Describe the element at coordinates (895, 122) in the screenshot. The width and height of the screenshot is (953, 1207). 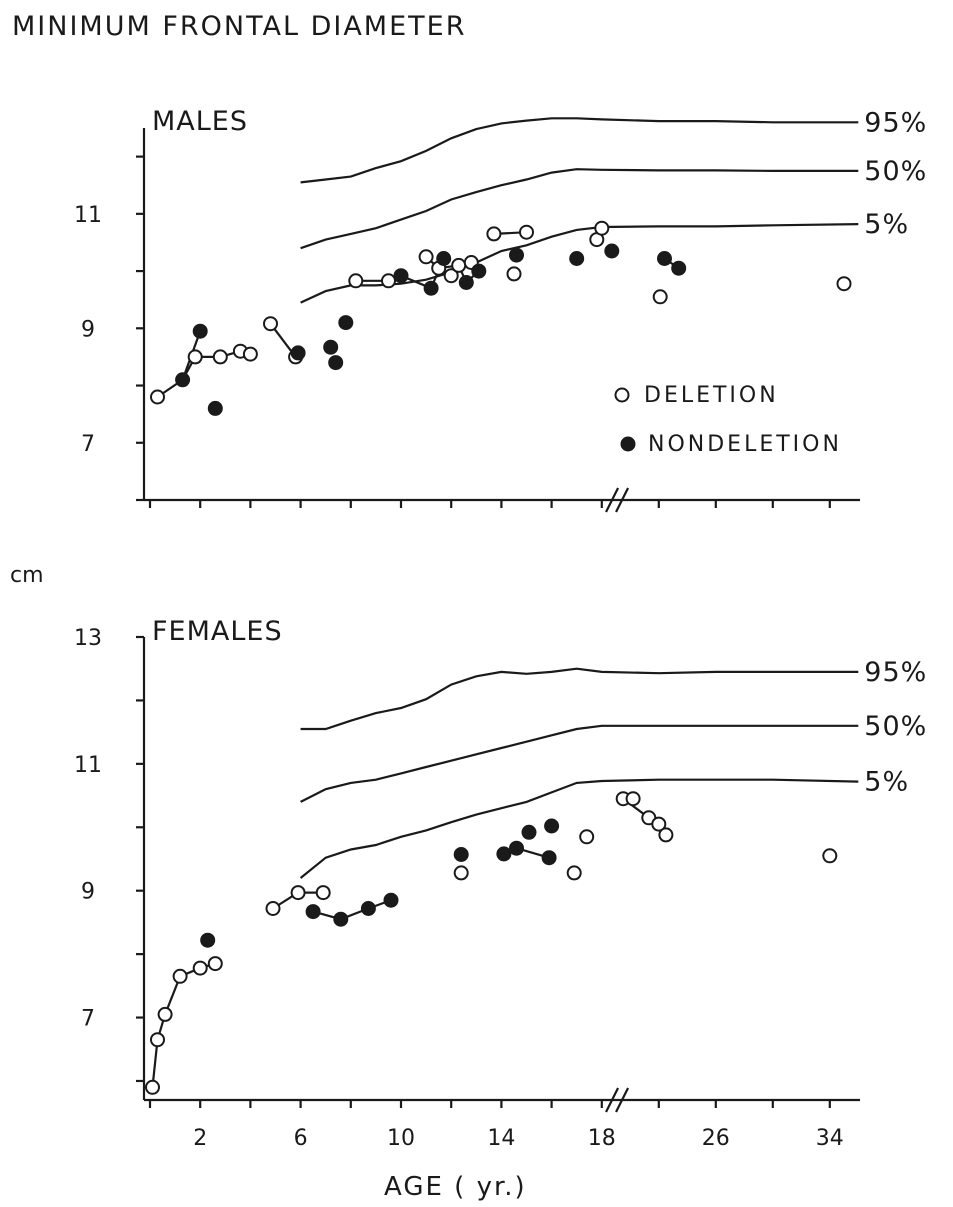
I see `males-percentile-label: 95%` at that location.